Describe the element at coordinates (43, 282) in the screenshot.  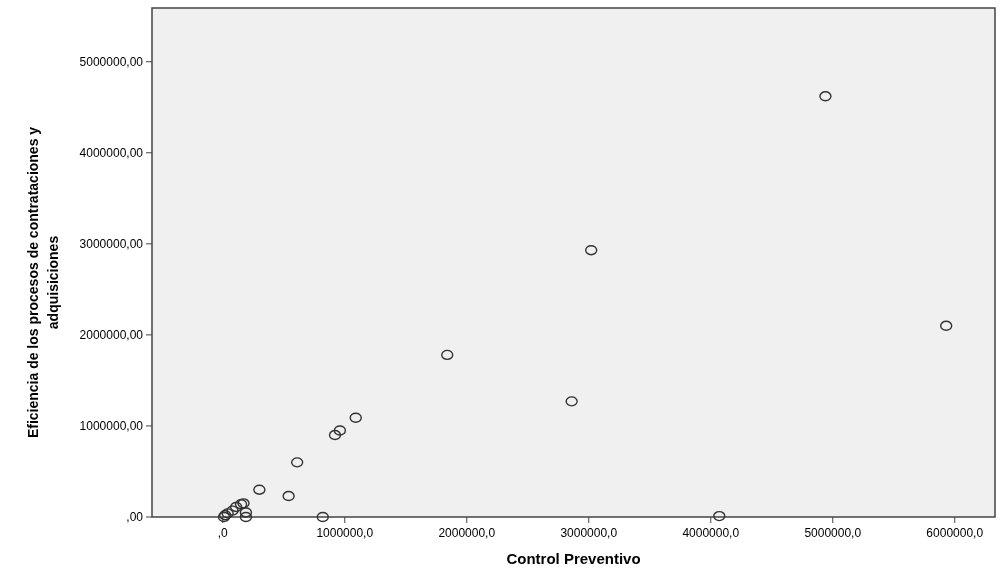
I see `y-axis-title: Eficiencia de los procesos de contrataciones y adquisiciones` at that location.